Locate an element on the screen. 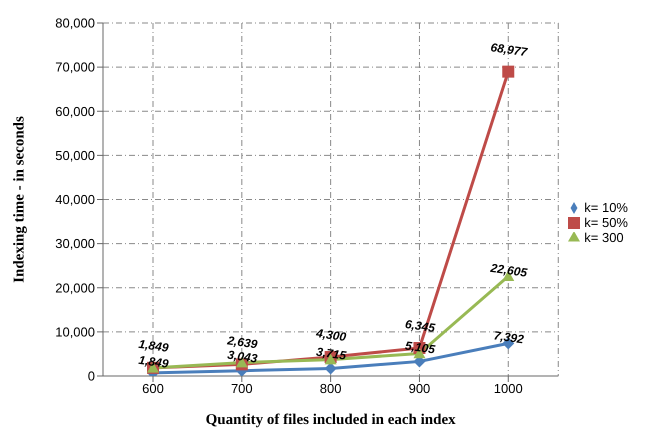 This screenshot has height=444, width=657. x-tick-label: 600 is located at coordinates (153, 388).